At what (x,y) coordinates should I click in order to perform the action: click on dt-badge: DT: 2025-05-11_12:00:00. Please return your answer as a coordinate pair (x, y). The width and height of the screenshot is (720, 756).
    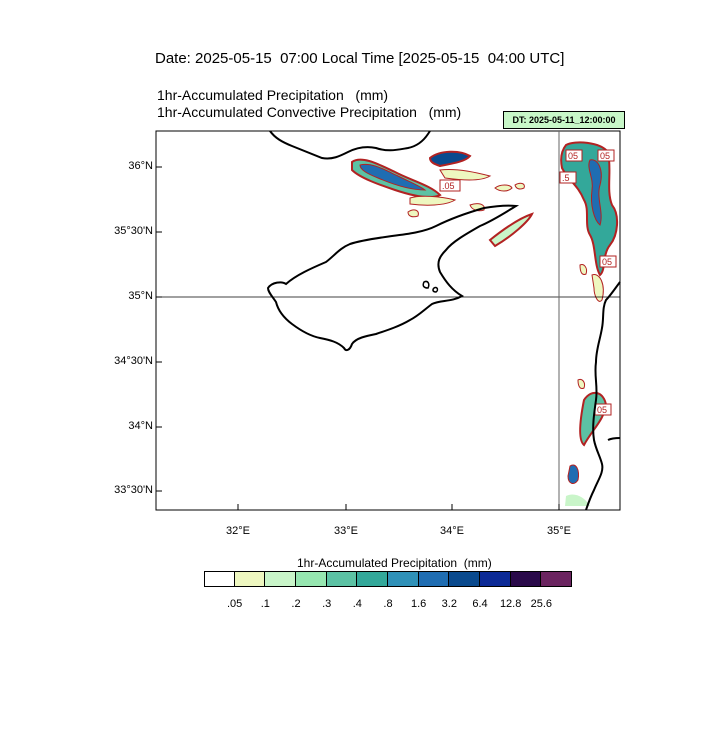
    Looking at the image, I should click on (564, 120).